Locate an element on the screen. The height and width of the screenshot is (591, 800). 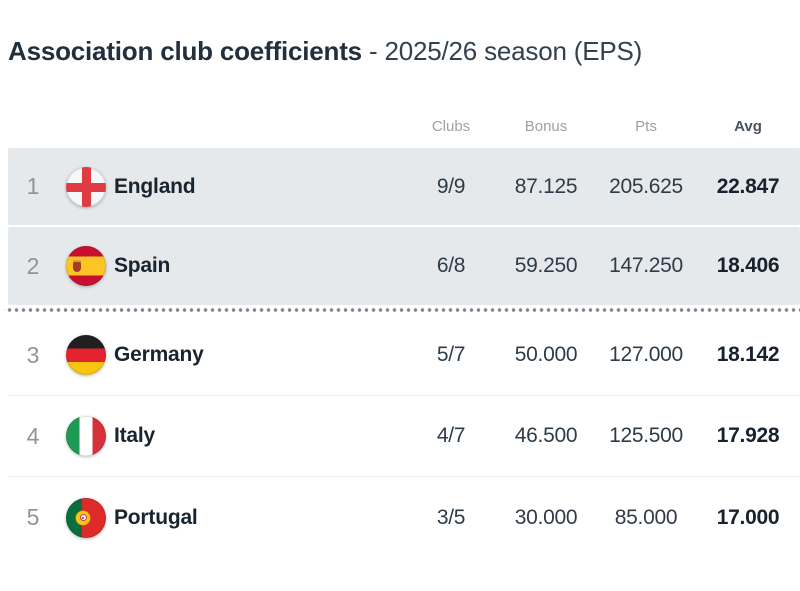
column-header-pts: Pts is located at coordinates (646, 126).